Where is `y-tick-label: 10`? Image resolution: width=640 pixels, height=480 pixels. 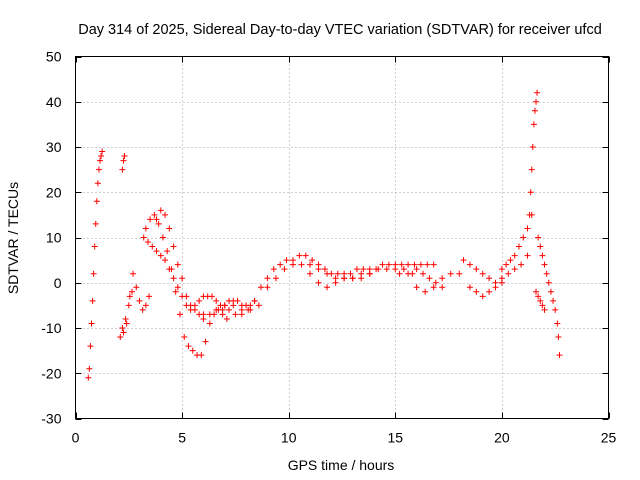 y-tick-label: 10 is located at coordinates (54, 238).